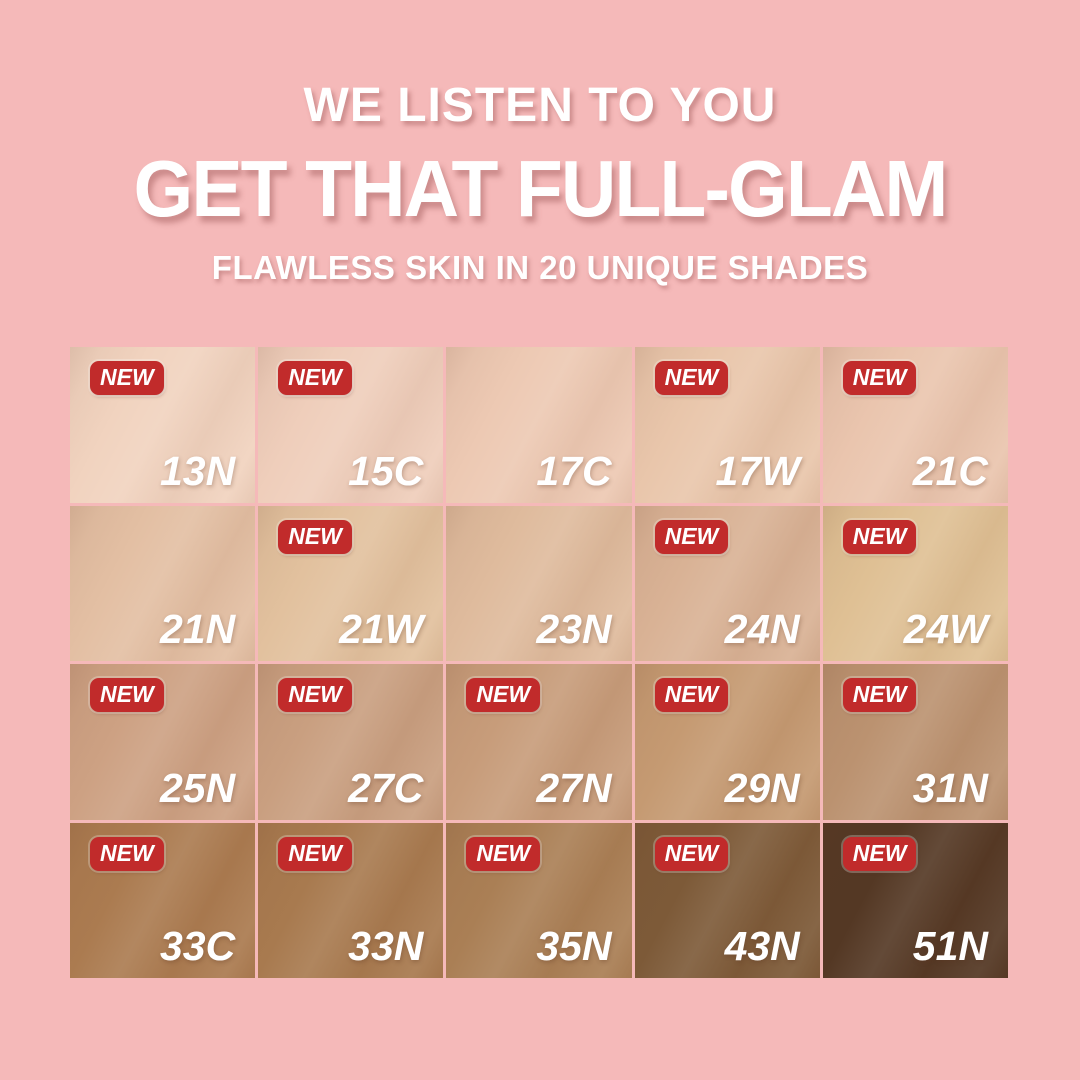  I want to click on shade-code-label: 15C, so click(386, 470).